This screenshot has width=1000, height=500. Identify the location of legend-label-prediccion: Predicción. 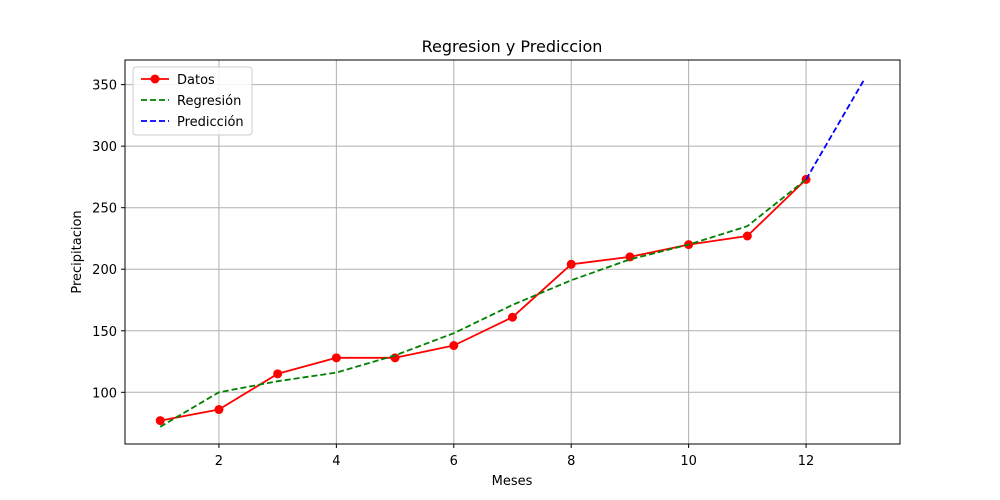
(210, 122).